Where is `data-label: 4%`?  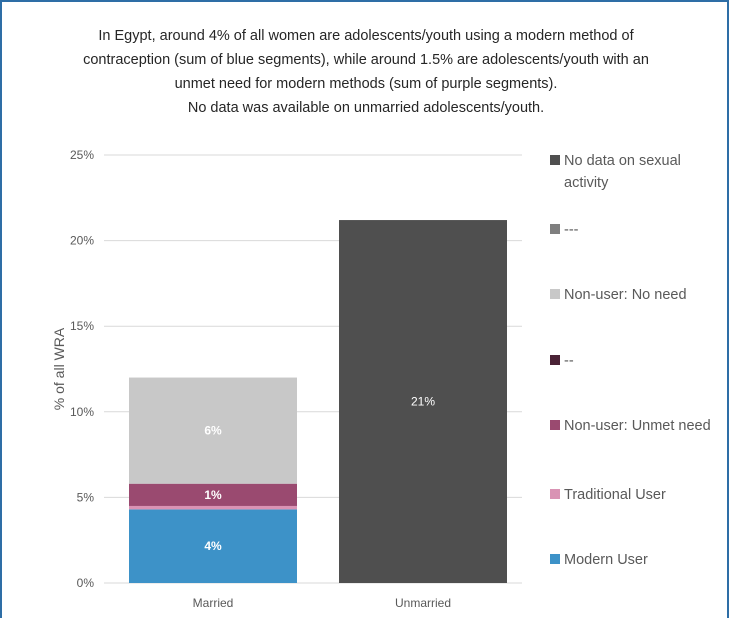
data-label: 4% is located at coordinates (213, 546).